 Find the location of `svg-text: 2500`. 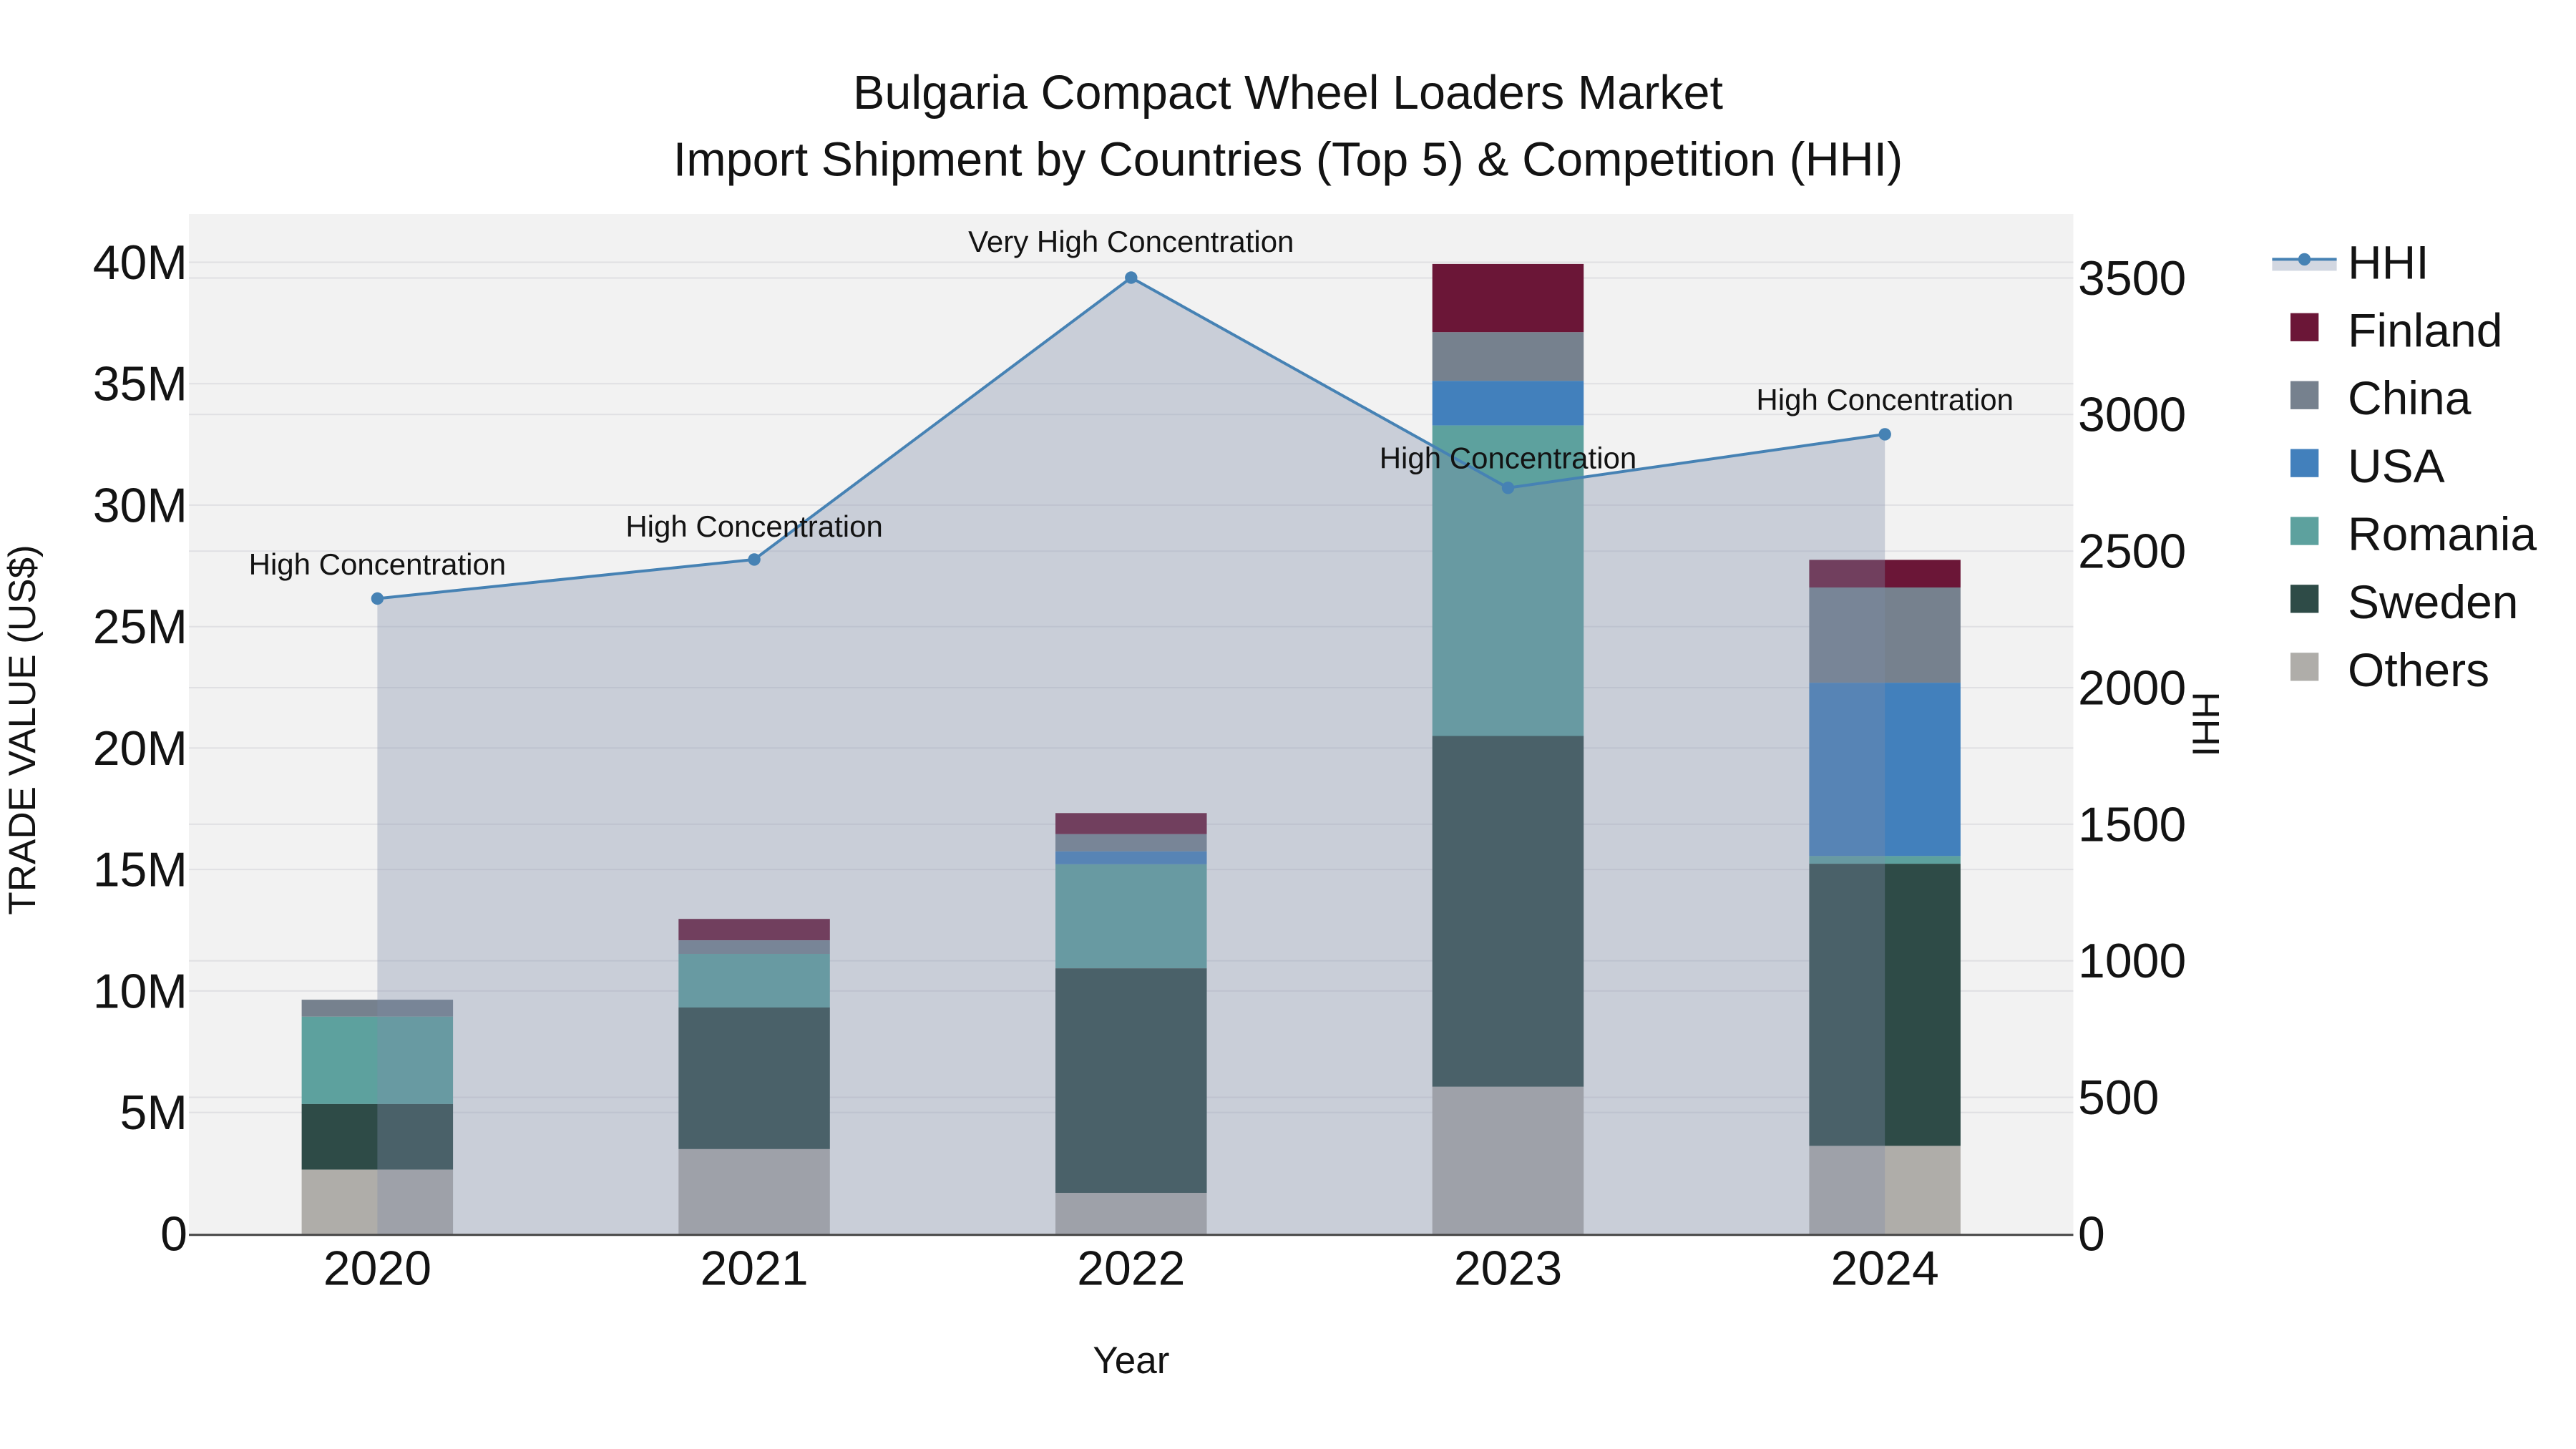

svg-text: 2500 is located at coordinates (2132, 552).